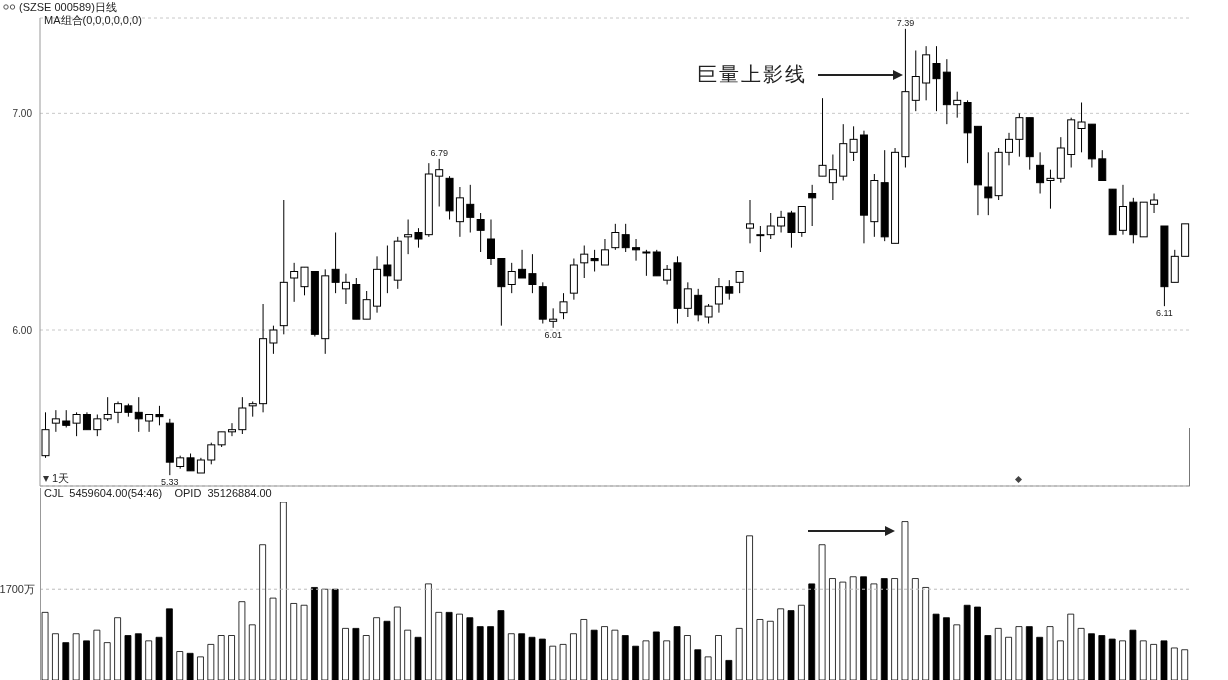  I want to click on annotation: MA组合(0,0,0,0,0,0), so click(93, 20).